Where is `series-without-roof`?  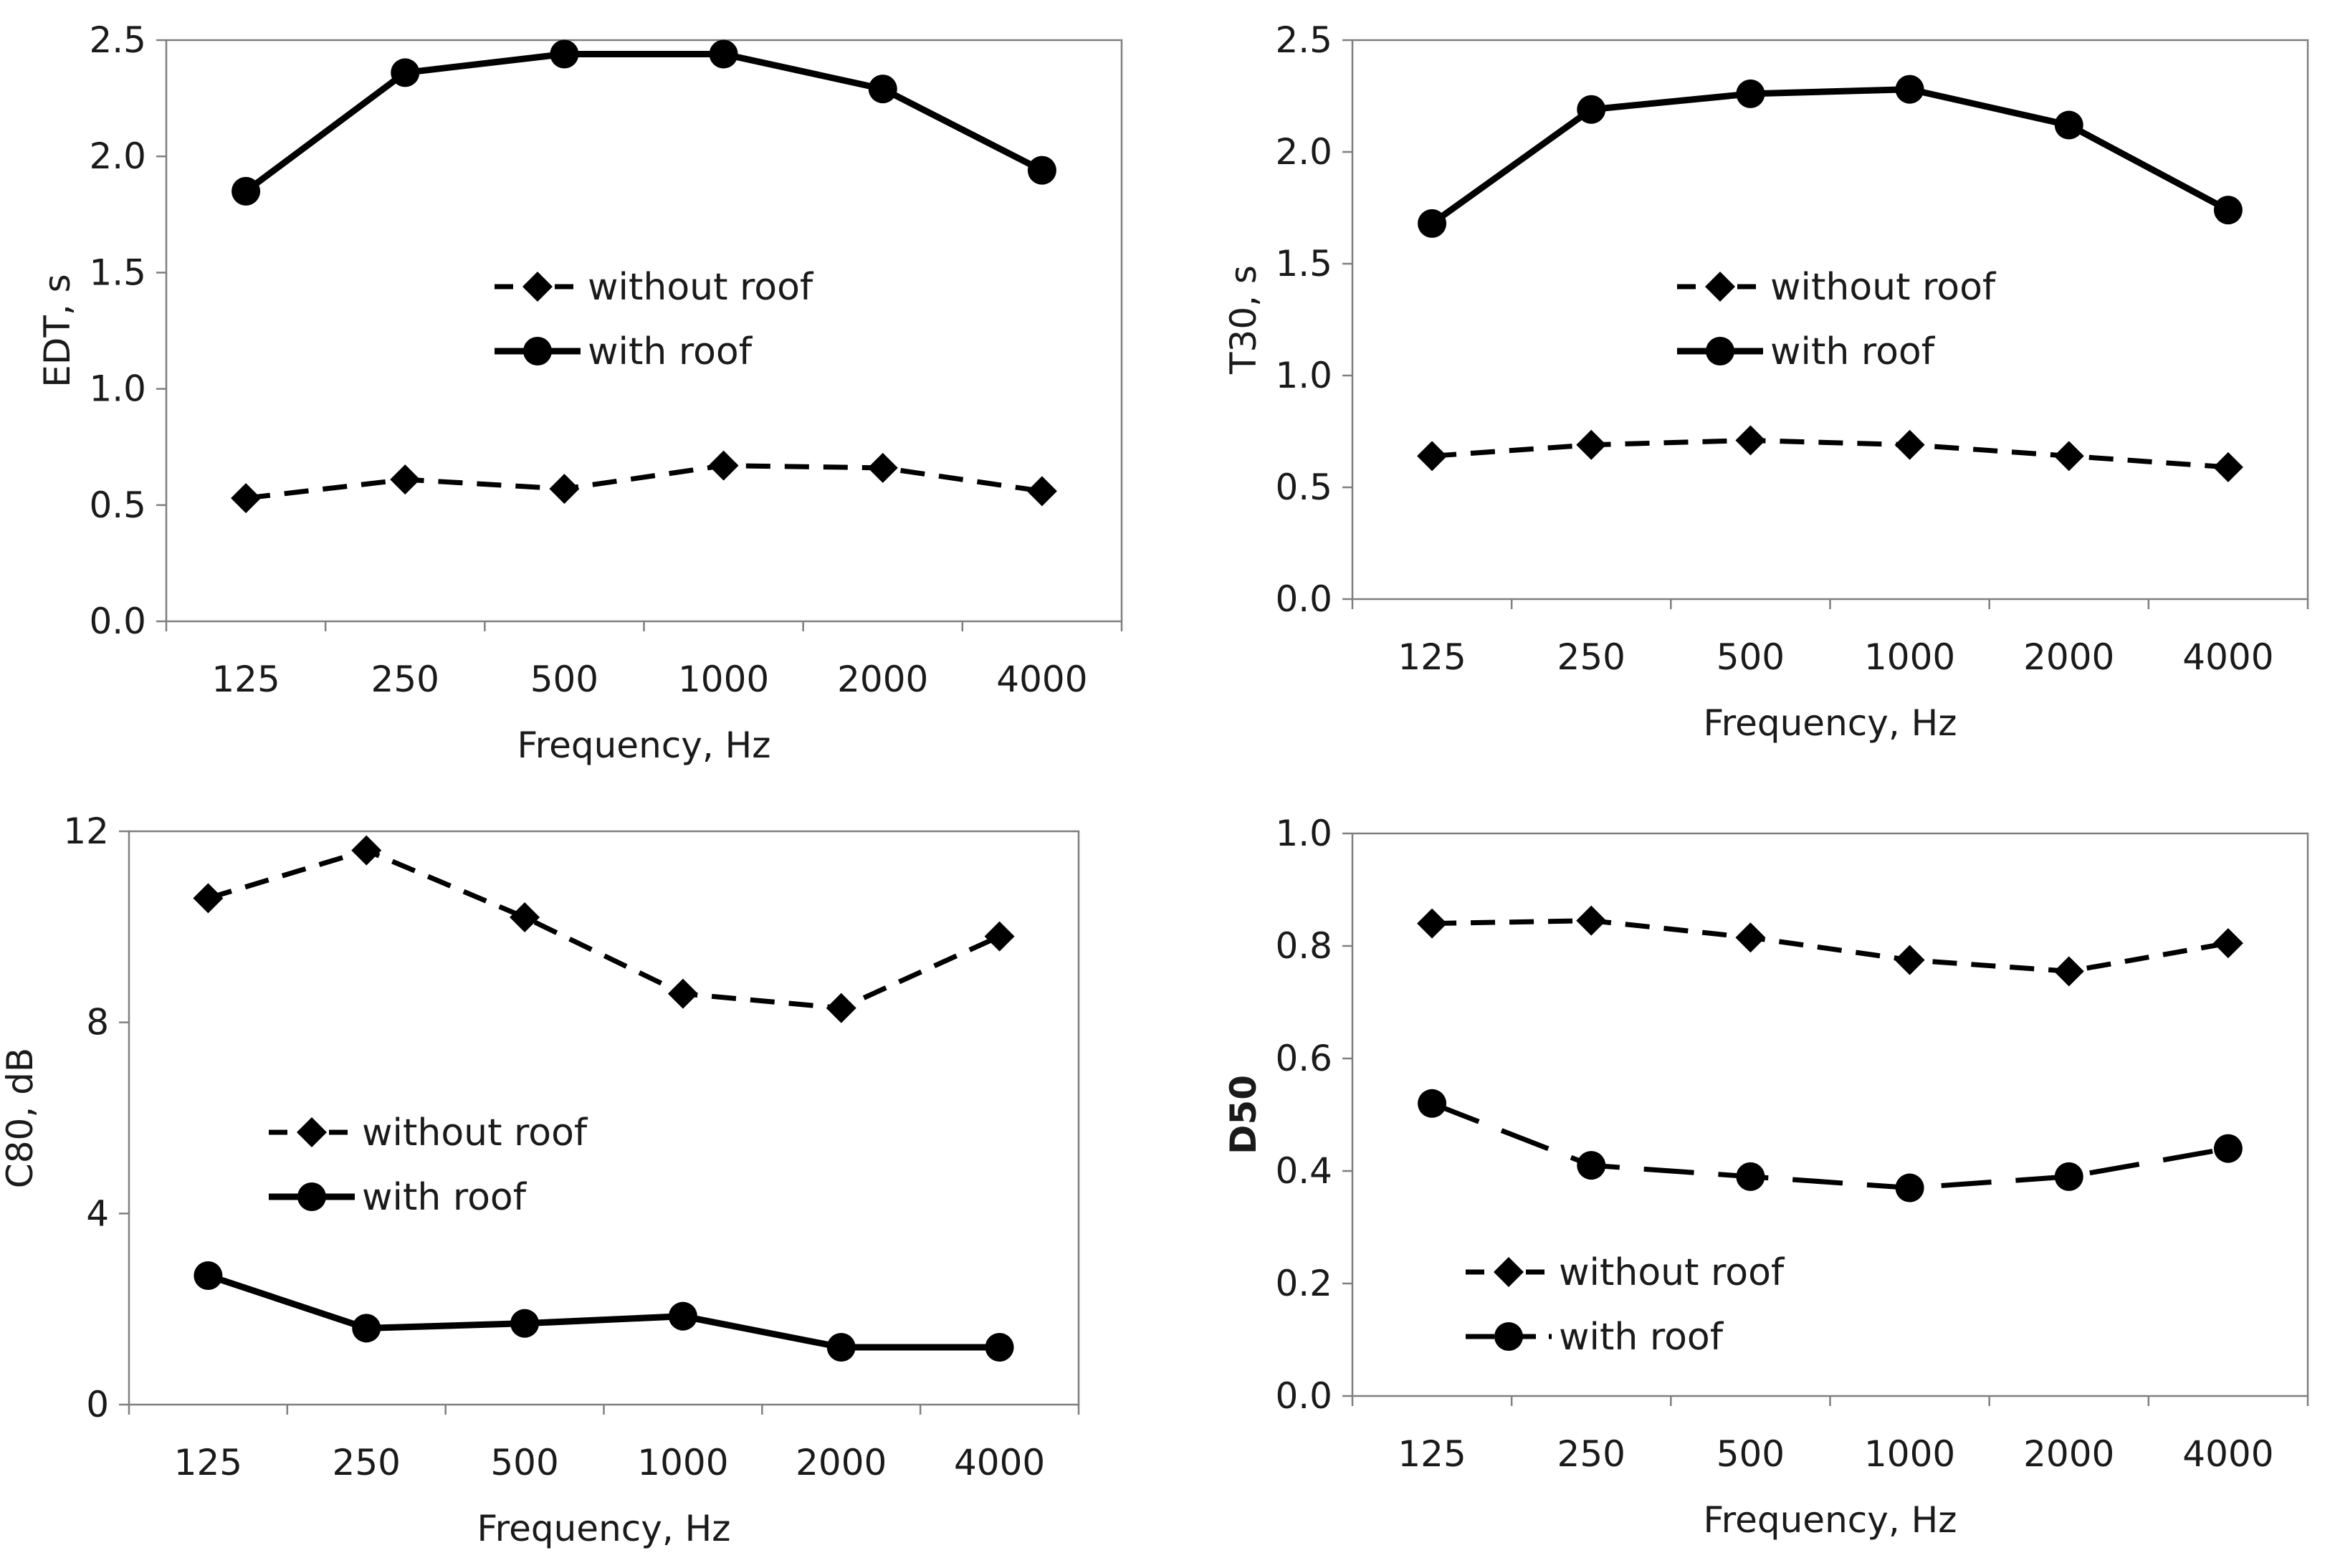
series-without-roof is located at coordinates (644, 482).